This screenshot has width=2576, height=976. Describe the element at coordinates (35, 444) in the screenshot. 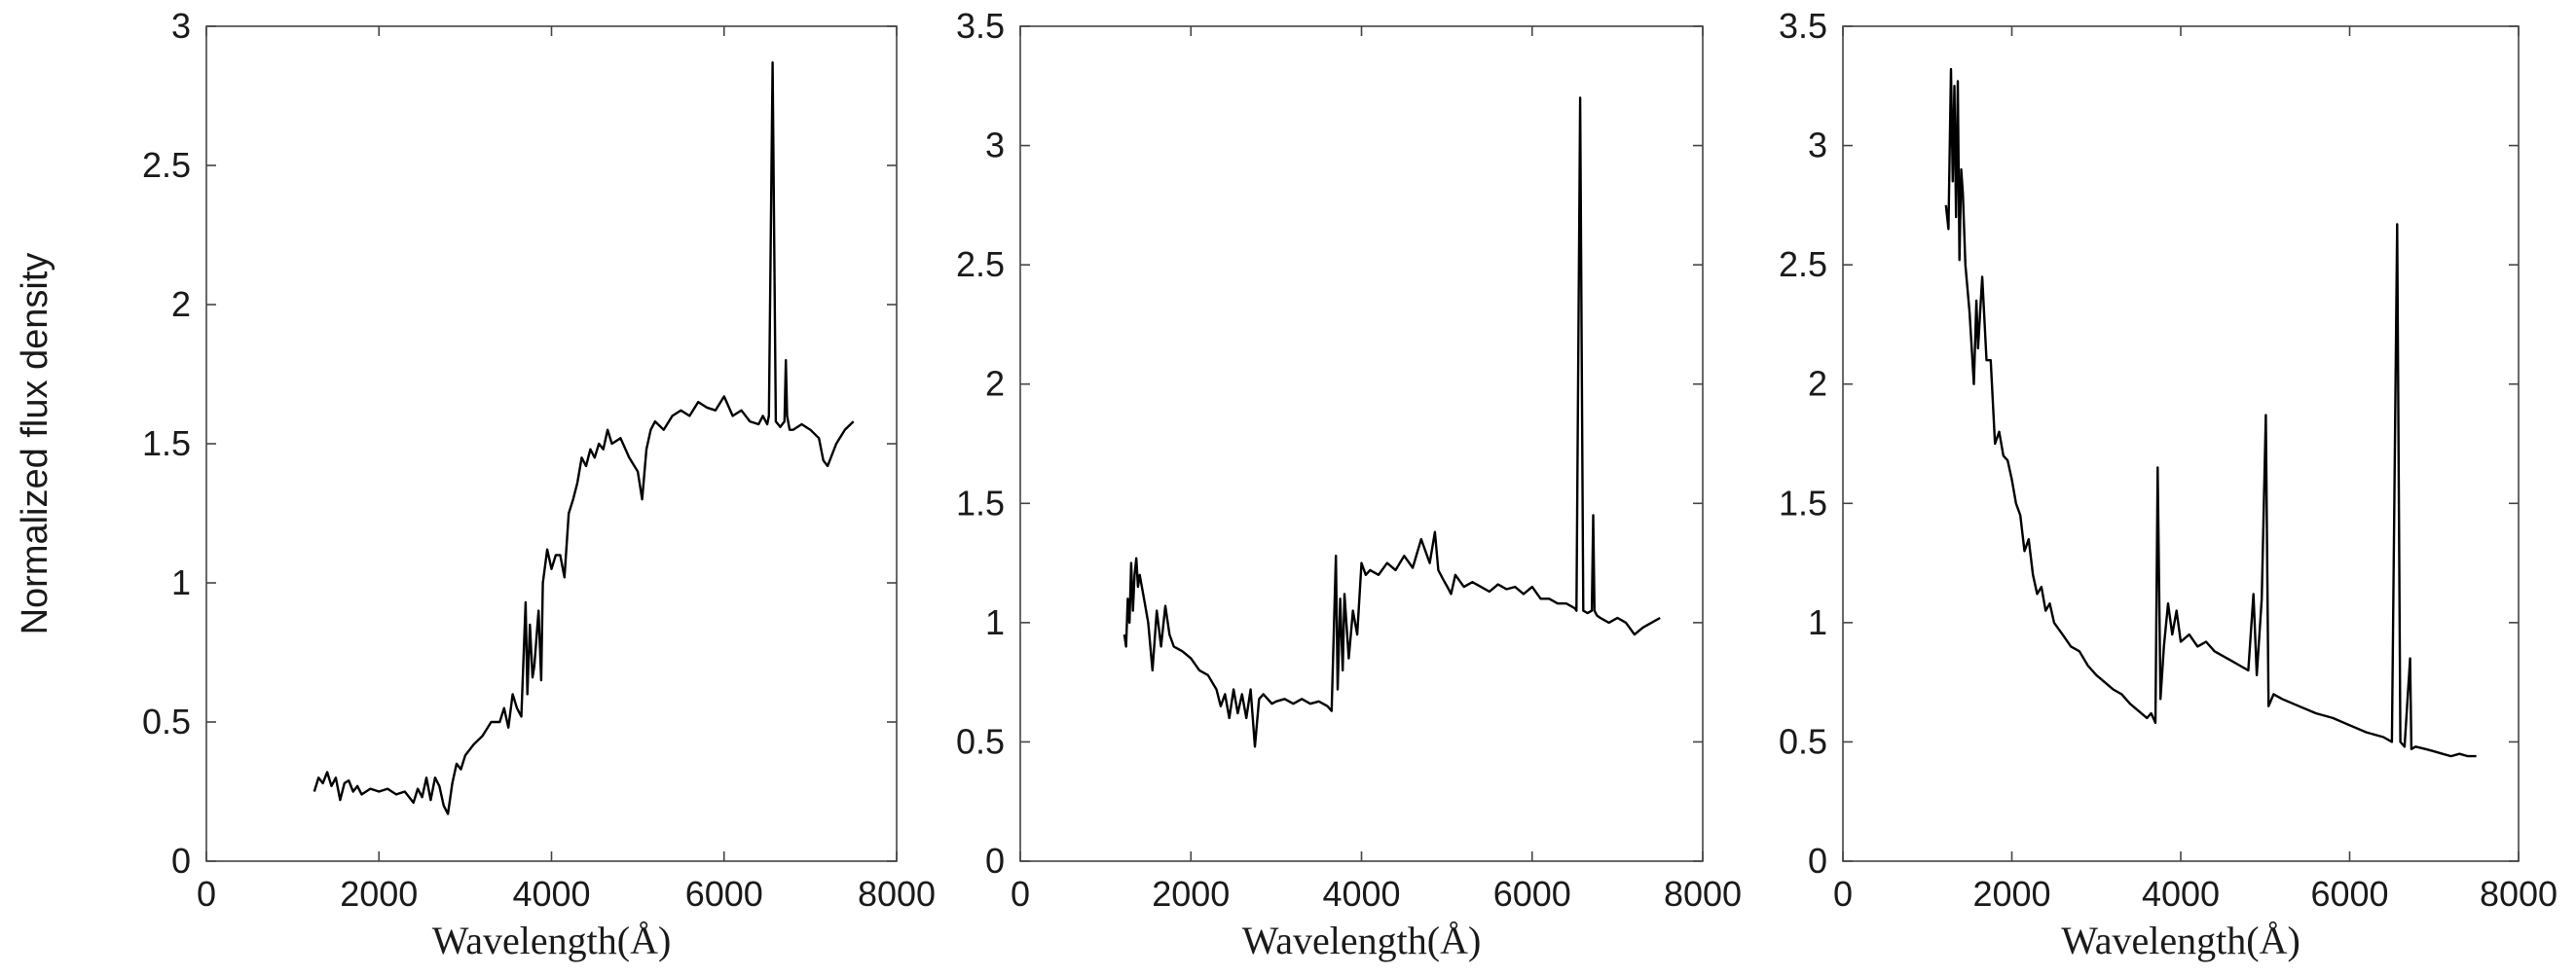

I see `y-axis-label: Normalized flux density` at that location.